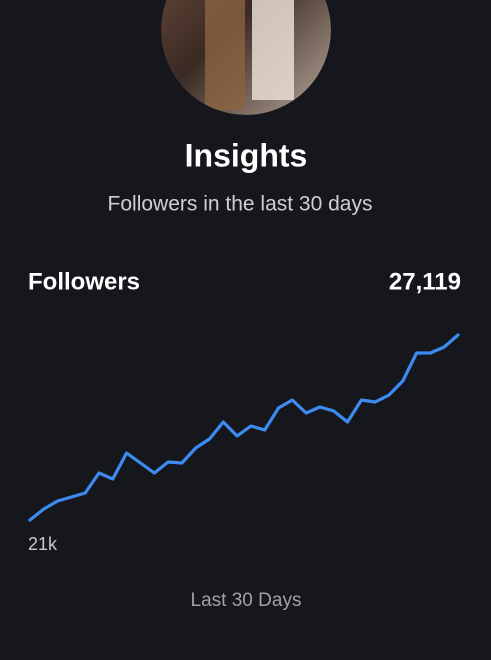 This screenshot has height=660, width=491. I want to click on profile-photo, so click(246, 57).